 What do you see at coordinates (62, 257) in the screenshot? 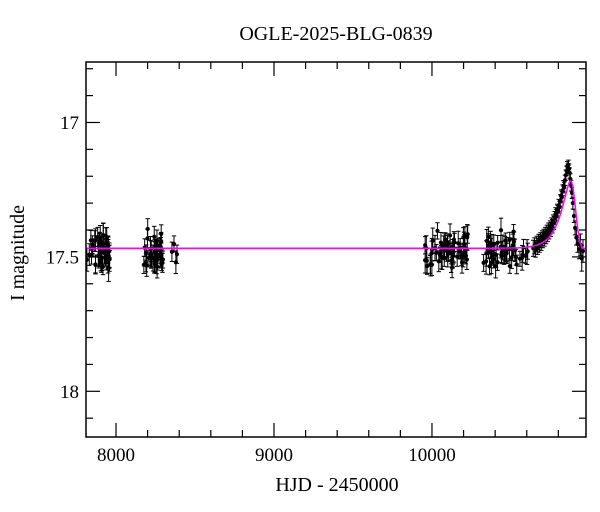
I see `y-tick-label: 17.5` at bounding box center [62, 257].